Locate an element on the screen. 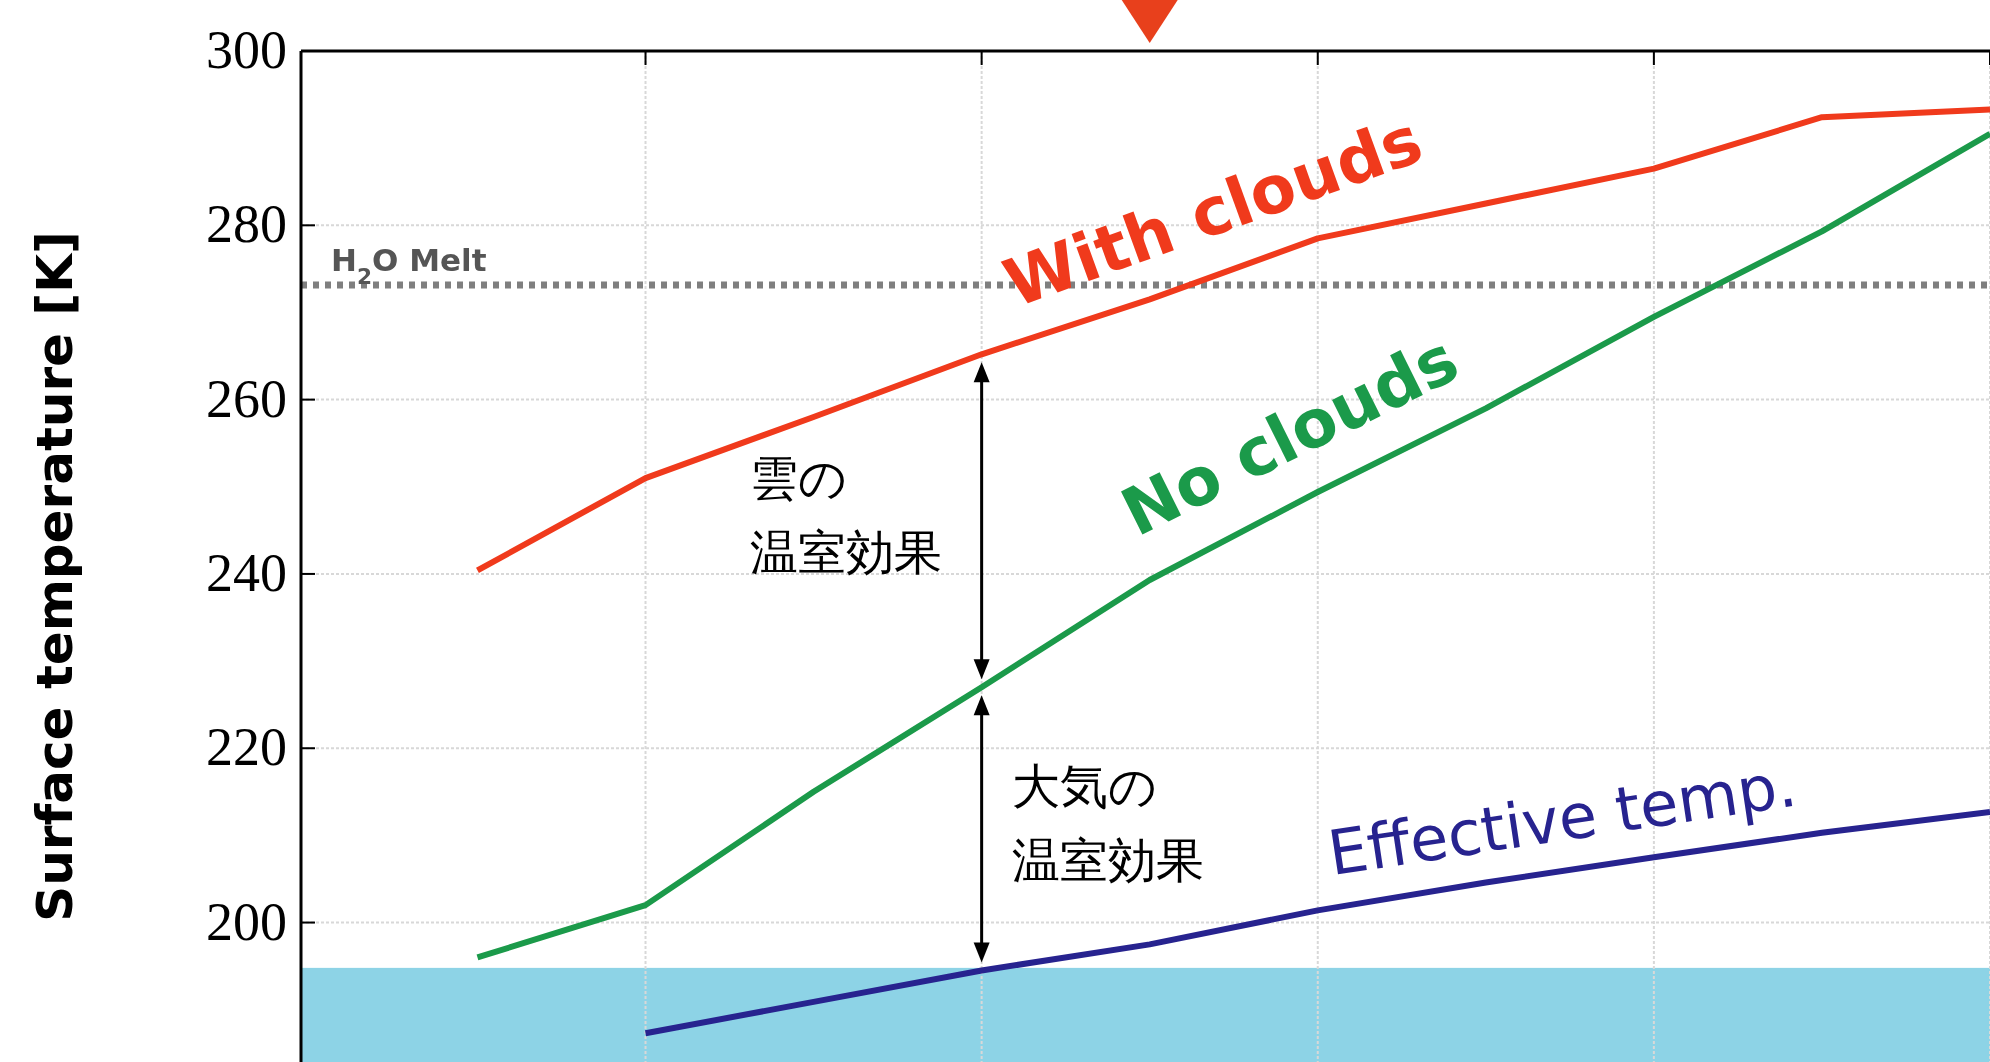 This screenshot has width=1990, height=1062. y-tick-label: 200 is located at coordinates (246, 921).